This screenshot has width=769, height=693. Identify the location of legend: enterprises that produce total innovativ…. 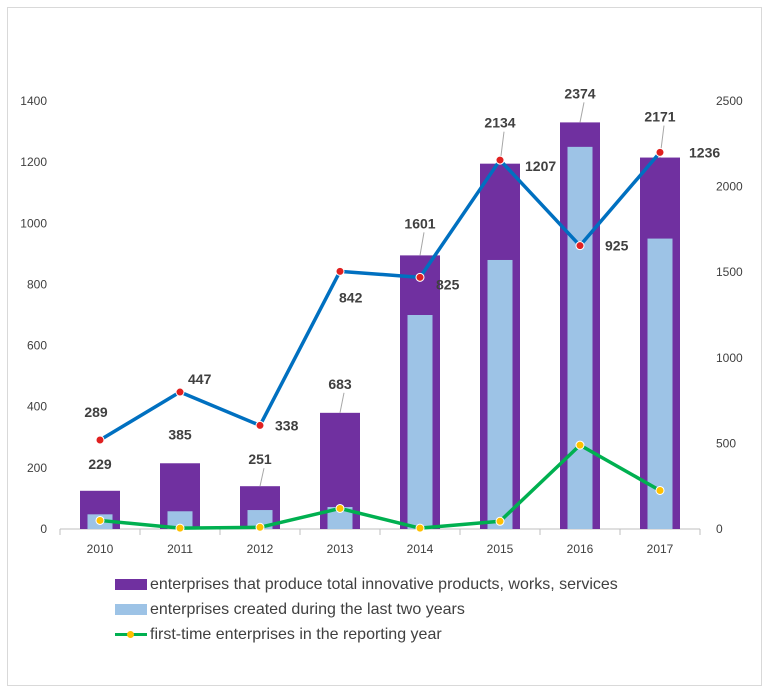
(366, 609).